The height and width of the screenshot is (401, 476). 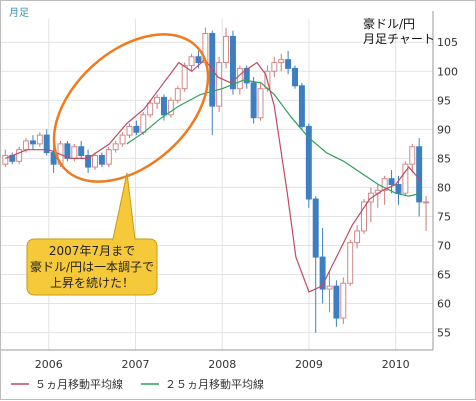 What do you see at coordinates (49, 364) in the screenshot?
I see `x-tick-label-2006: 2006` at bounding box center [49, 364].